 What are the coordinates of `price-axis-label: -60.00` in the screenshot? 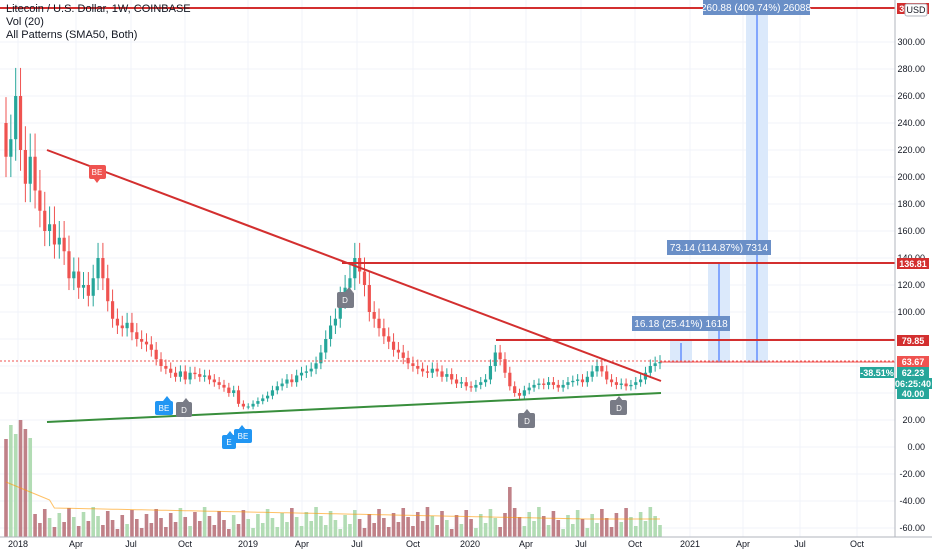 It's located at (912, 528).